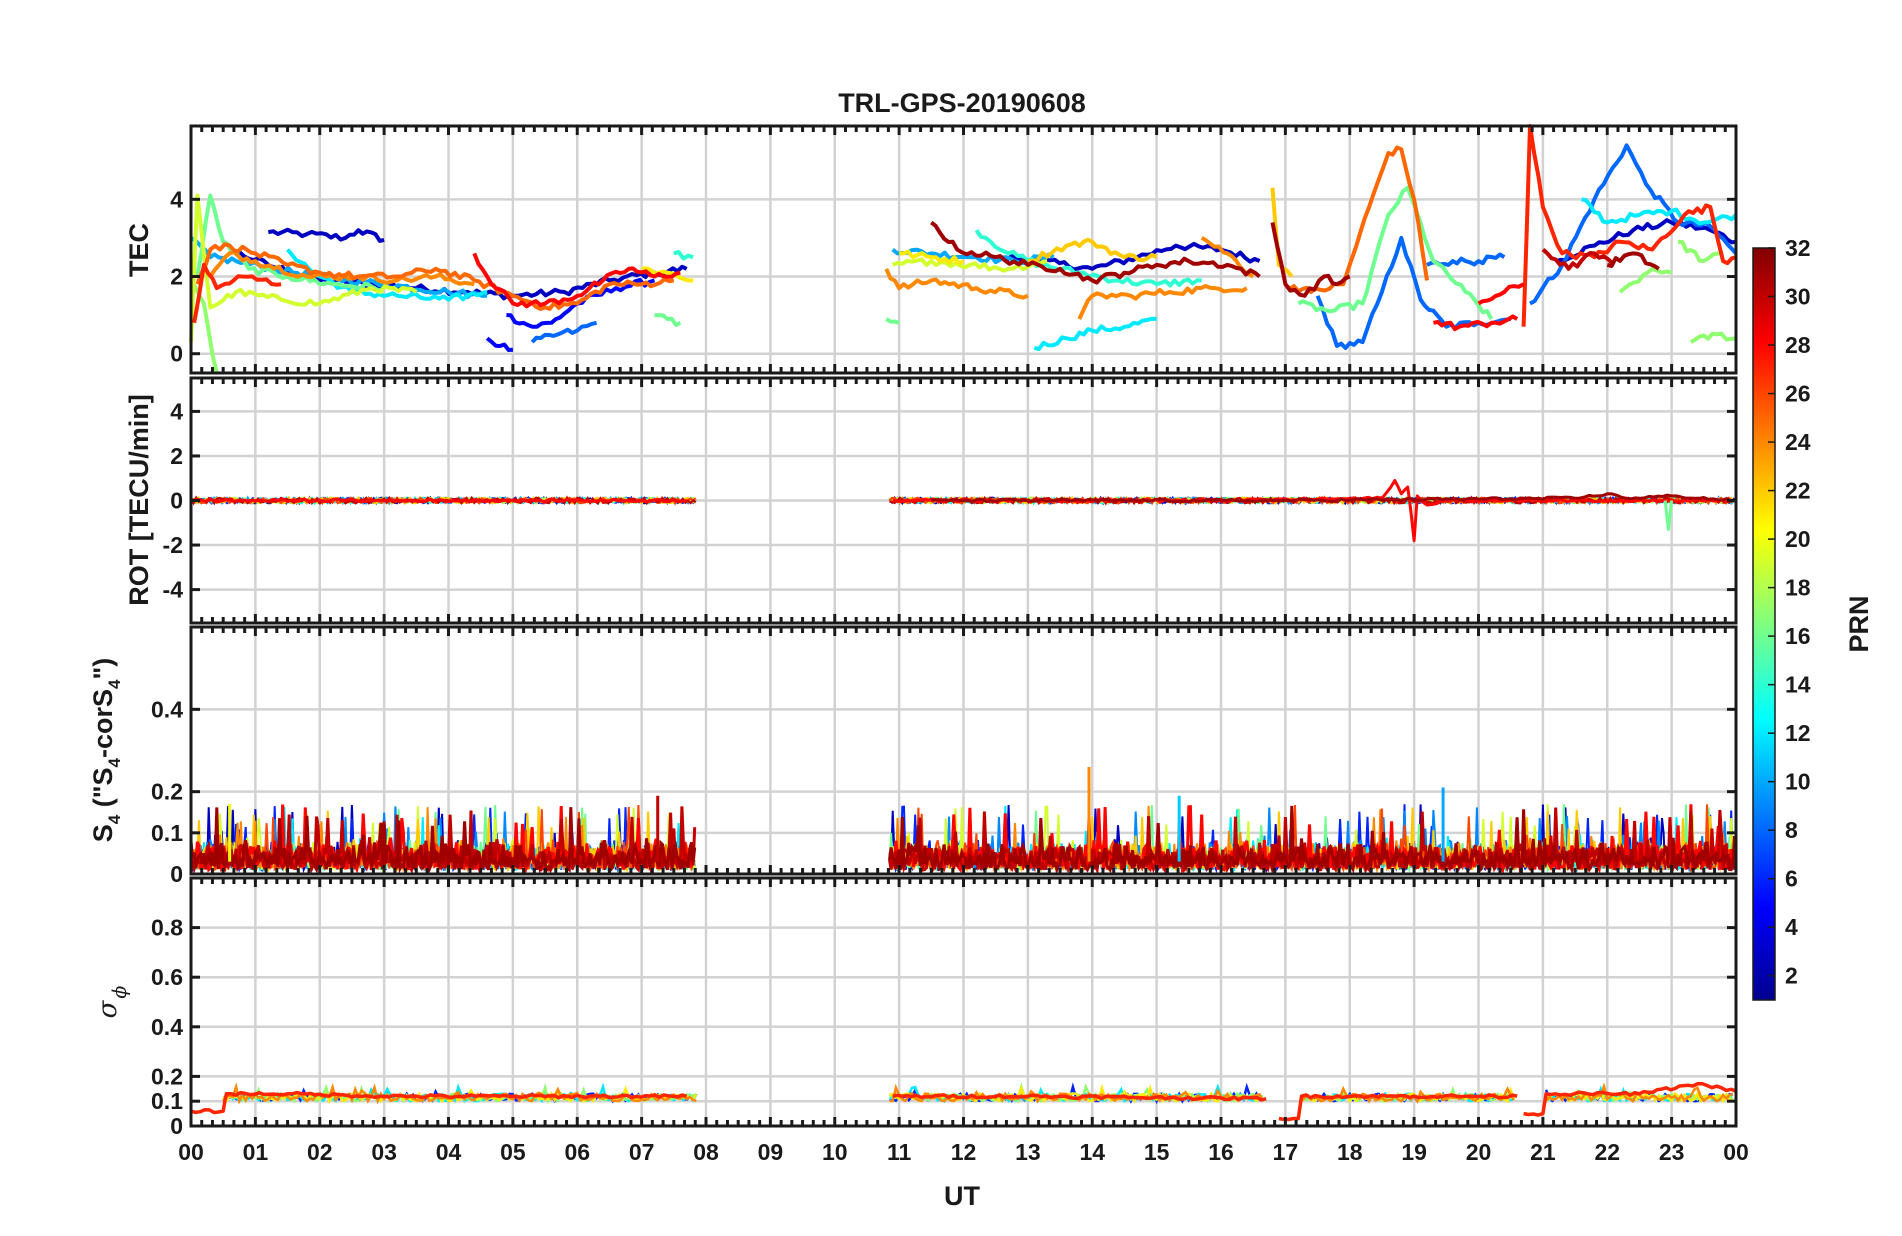  I want to click on x-tick-label: 10, so click(835, 1152).